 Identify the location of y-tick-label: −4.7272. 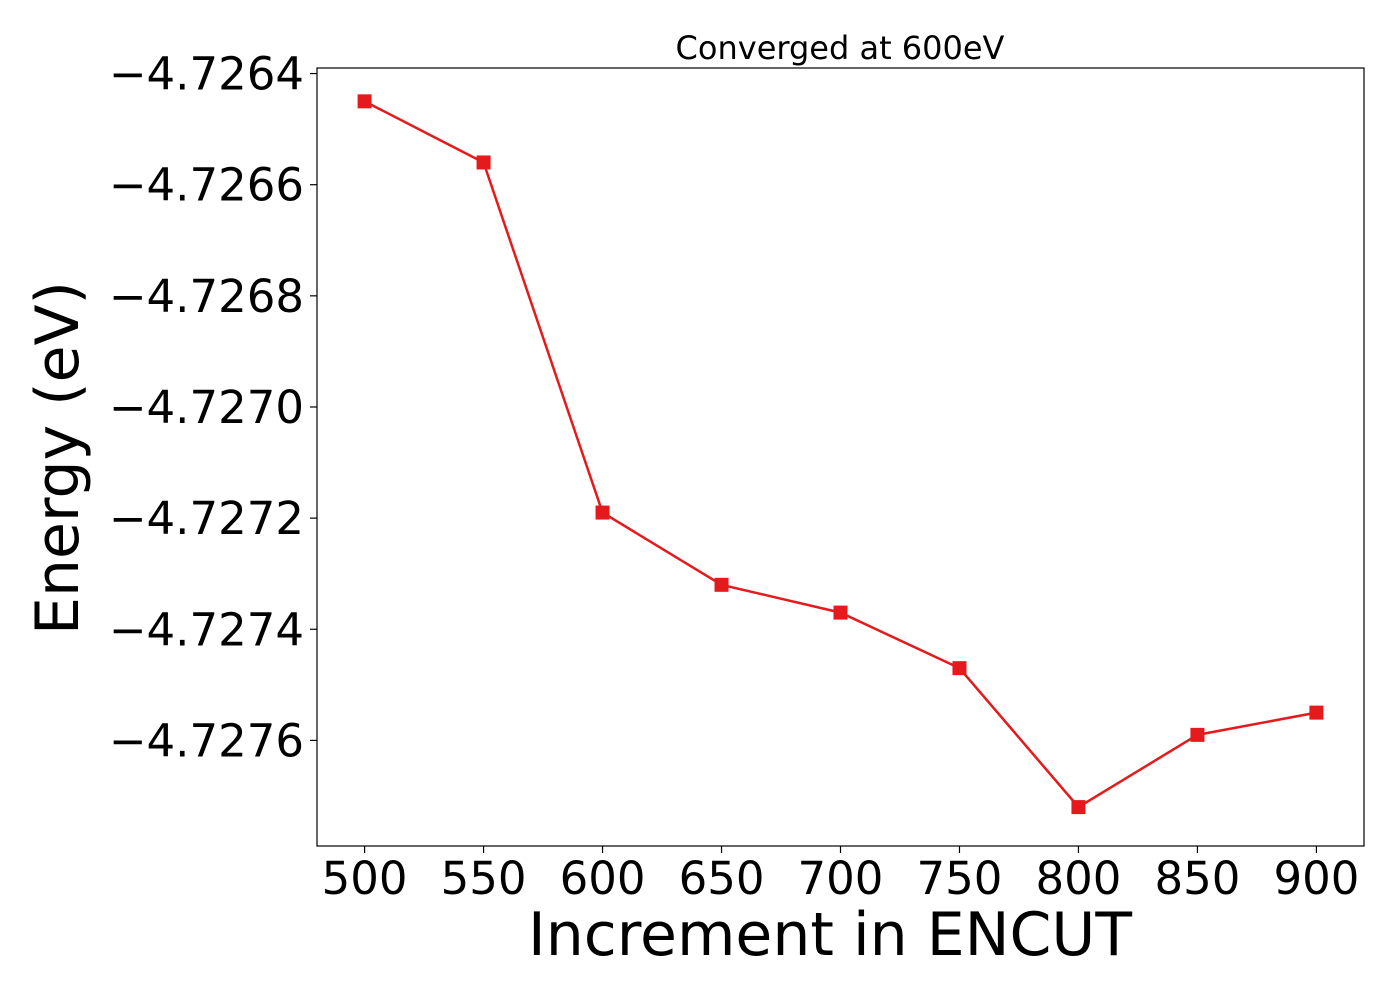
(206, 518).